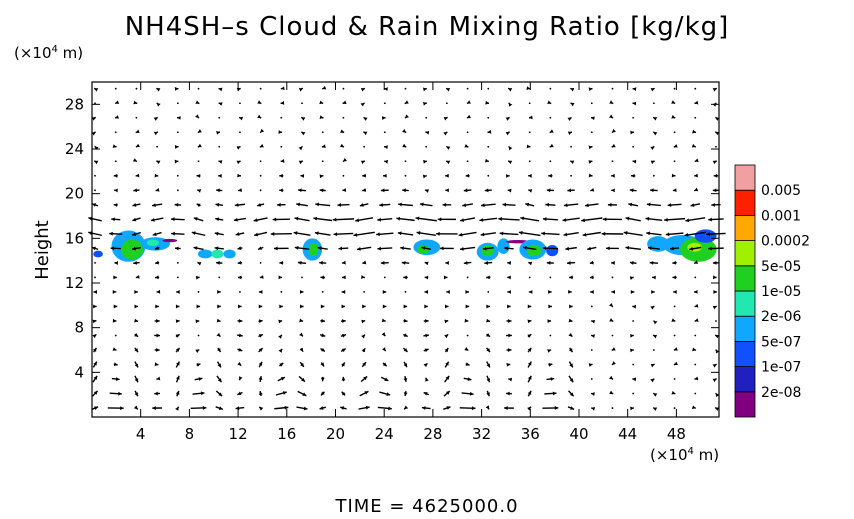 The image size is (854, 519). What do you see at coordinates (627, 434) in the screenshot?
I see `x-tick-label: 44` at bounding box center [627, 434].